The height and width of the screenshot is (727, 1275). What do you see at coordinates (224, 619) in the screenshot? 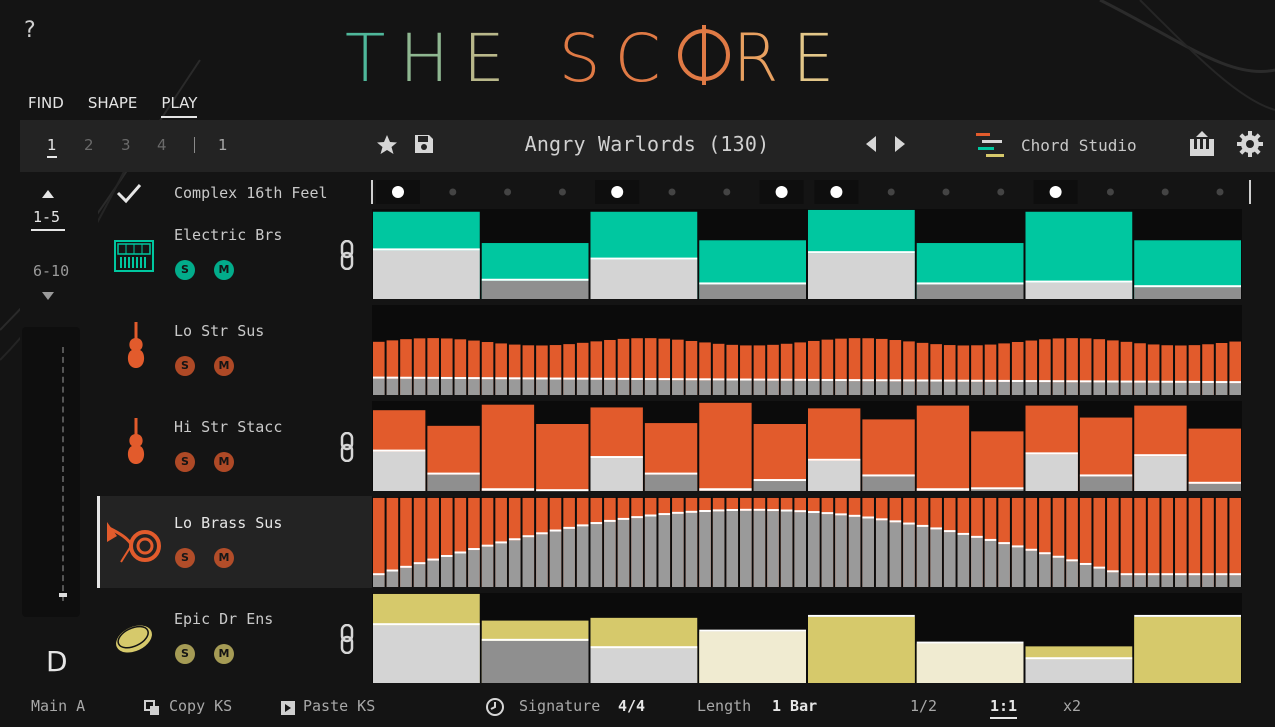
I see `track-name: Epic Dr Ens` at bounding box center [224, 619].